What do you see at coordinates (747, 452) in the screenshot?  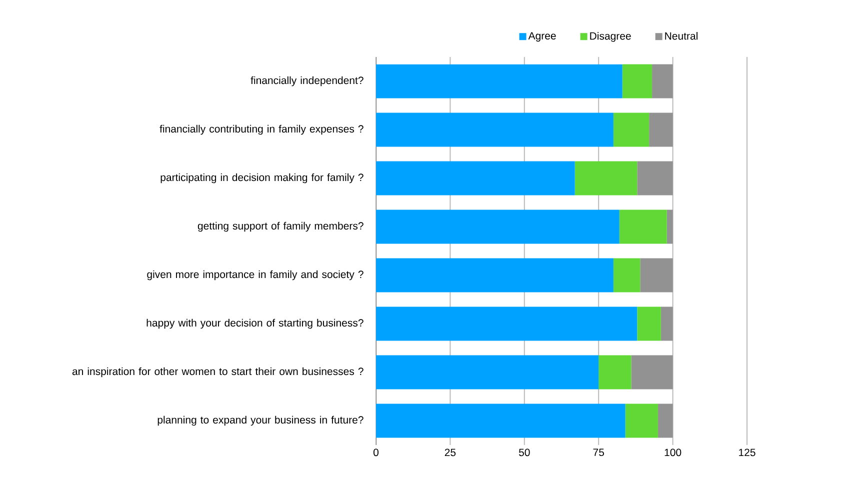 I see `x-tick-label: 125` at bounding box center [747, 452].